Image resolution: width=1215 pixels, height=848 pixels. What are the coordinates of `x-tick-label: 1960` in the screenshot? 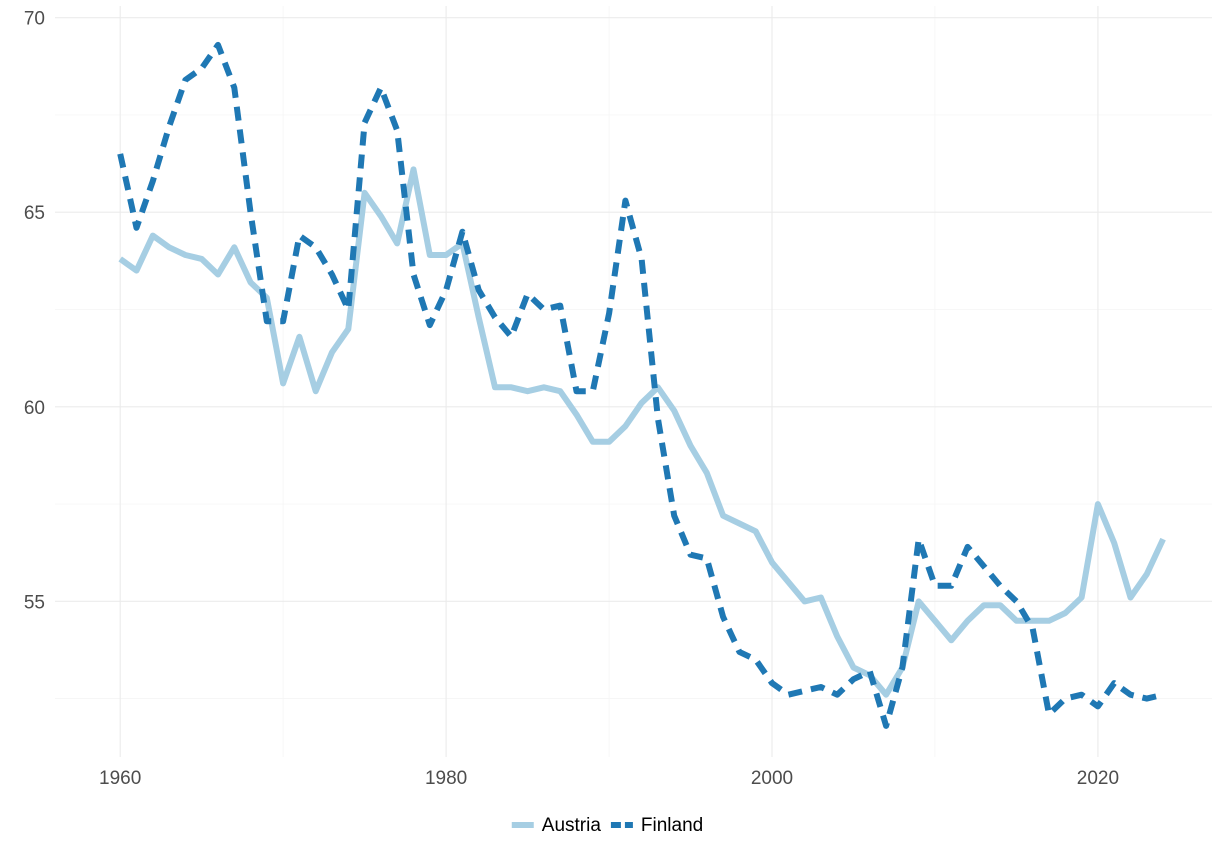 It's located at (120, 778).